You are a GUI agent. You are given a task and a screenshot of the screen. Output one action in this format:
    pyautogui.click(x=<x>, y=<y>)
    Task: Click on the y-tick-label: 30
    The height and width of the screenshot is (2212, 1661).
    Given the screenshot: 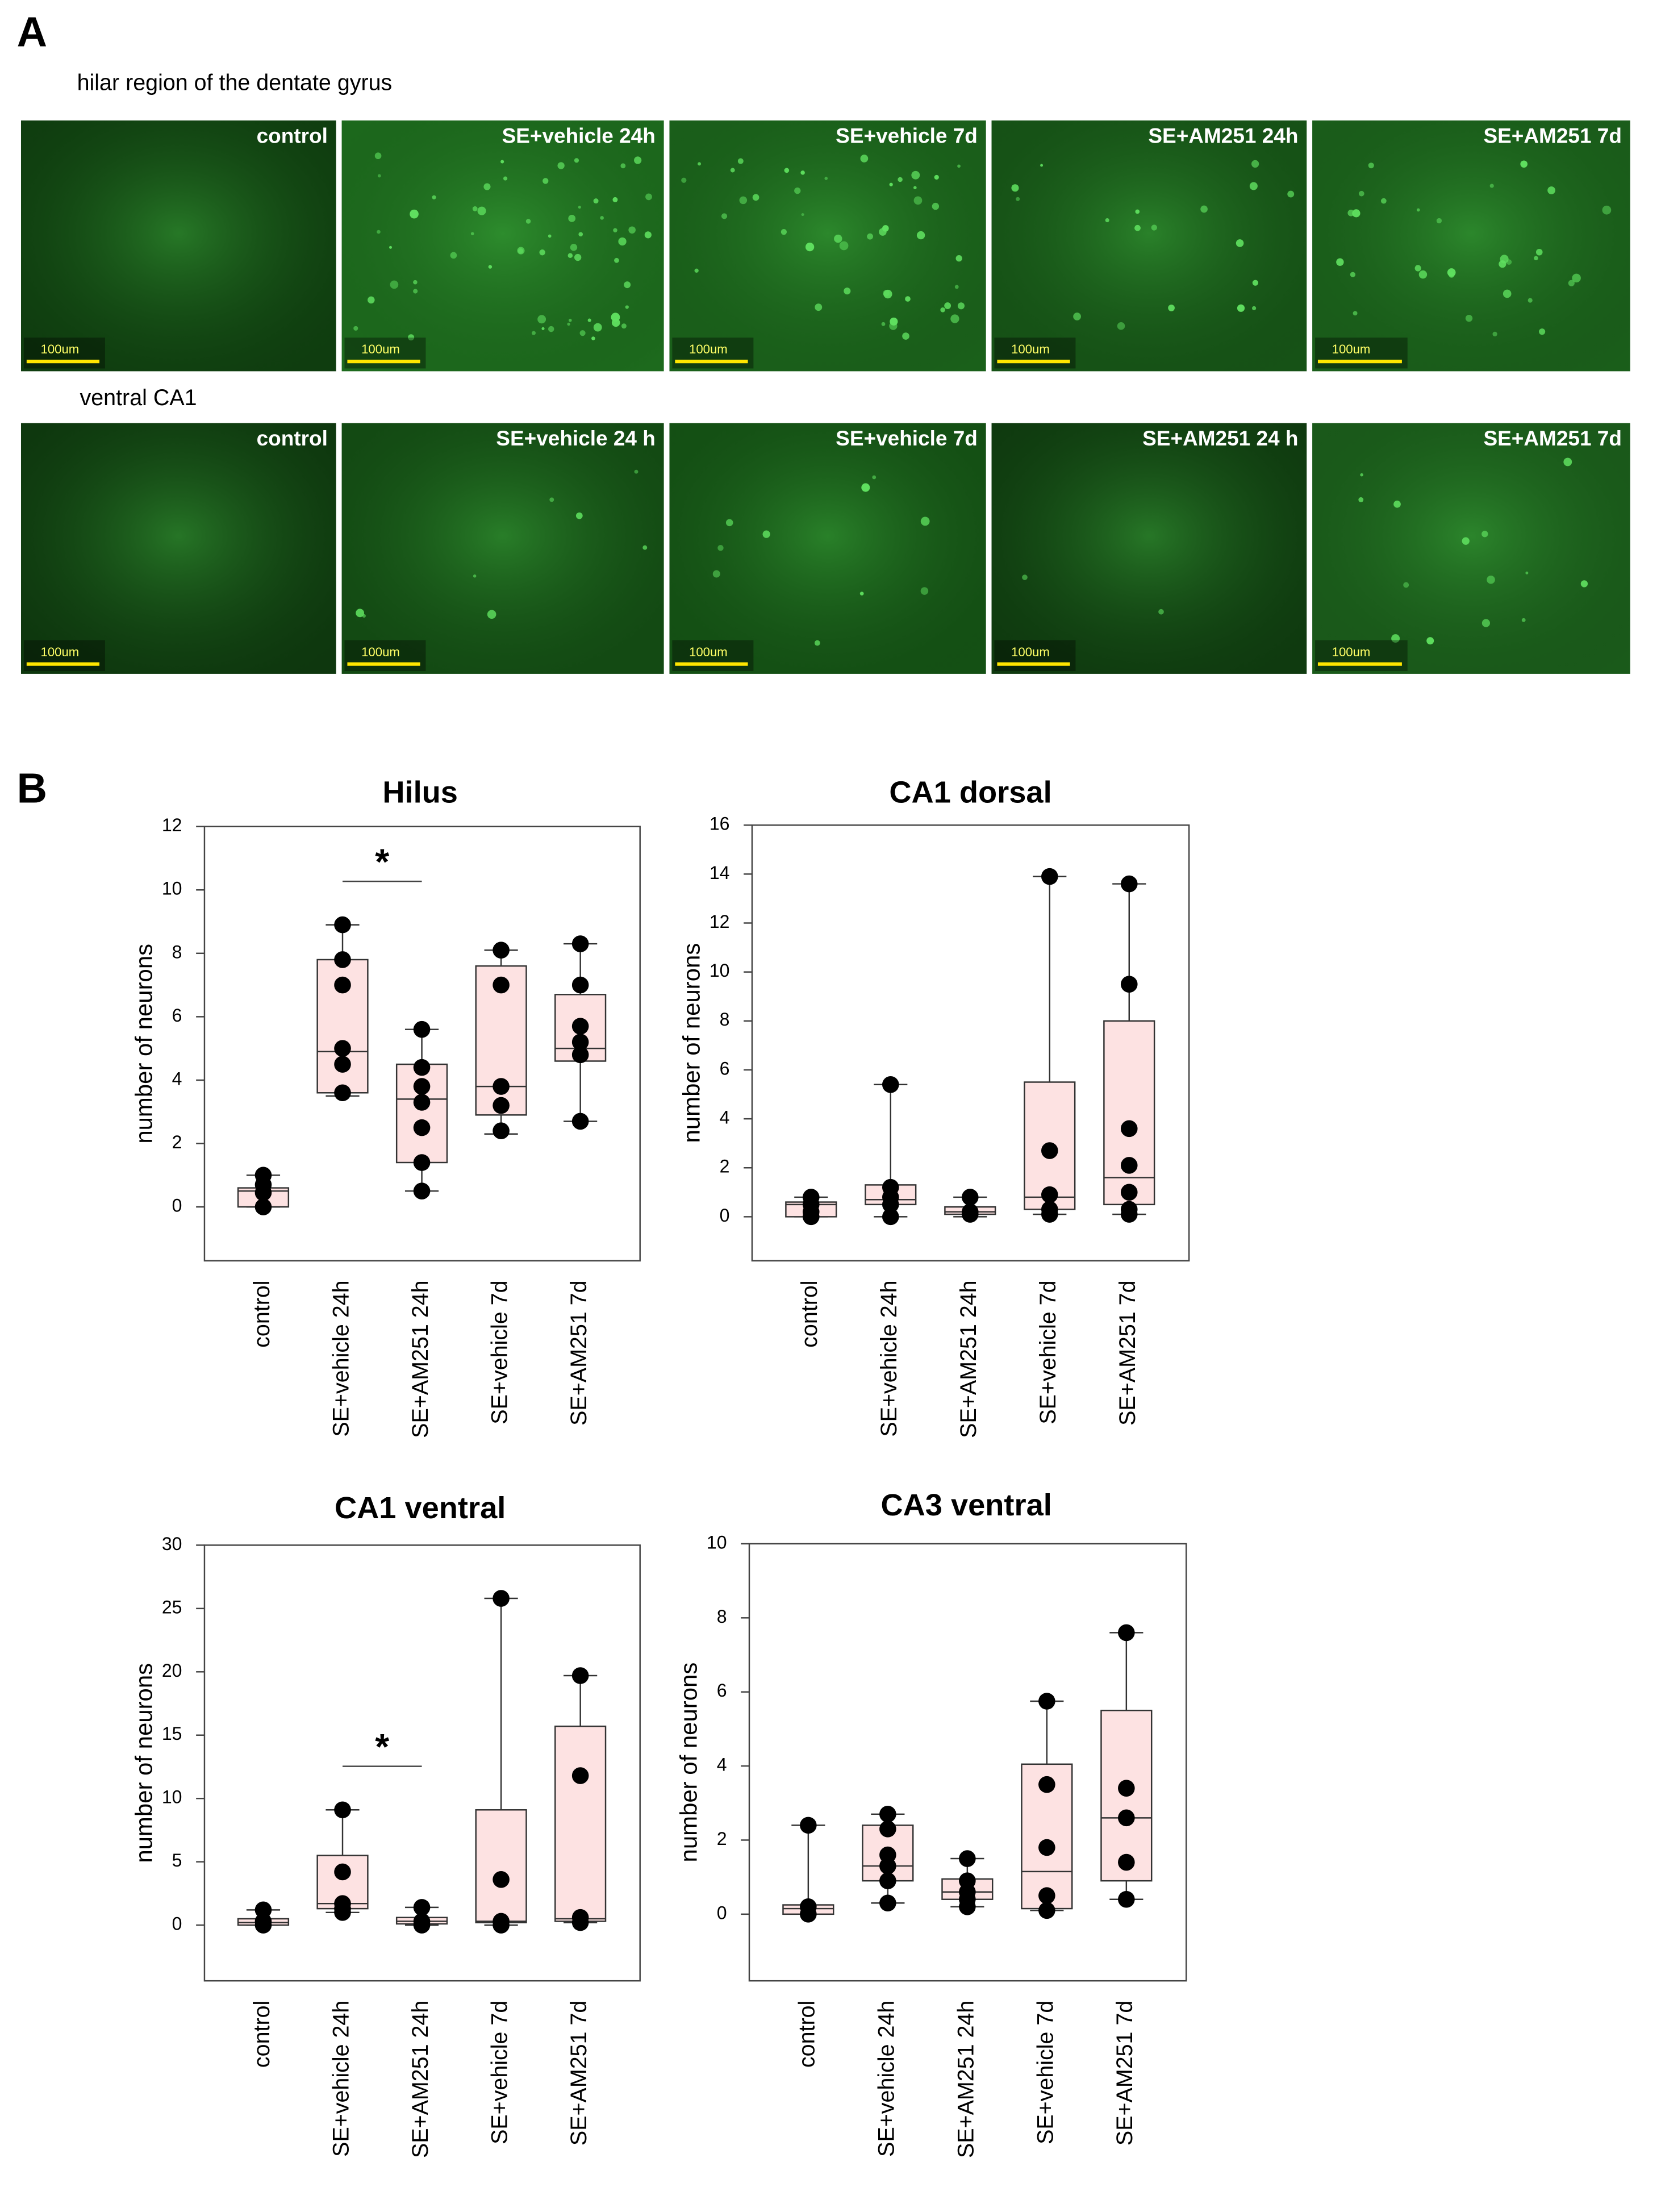 What is the action you would take?
    pyautogui.click(x=172, y=1544)
    